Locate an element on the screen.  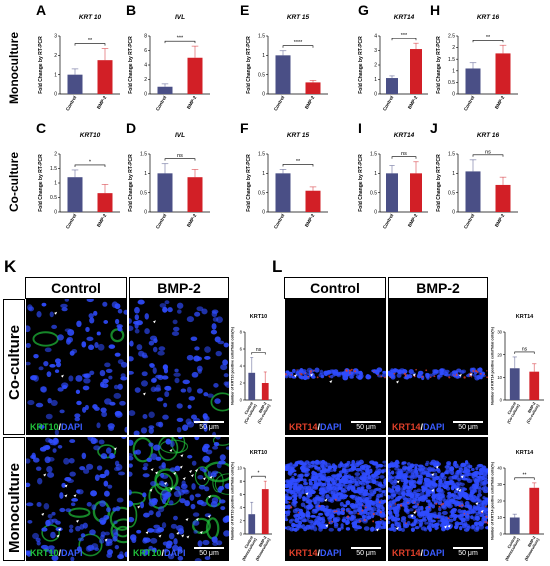
l-micro-co-bmp2: KRT14/DAPI 50 μm is located at coordinates (438, 367).